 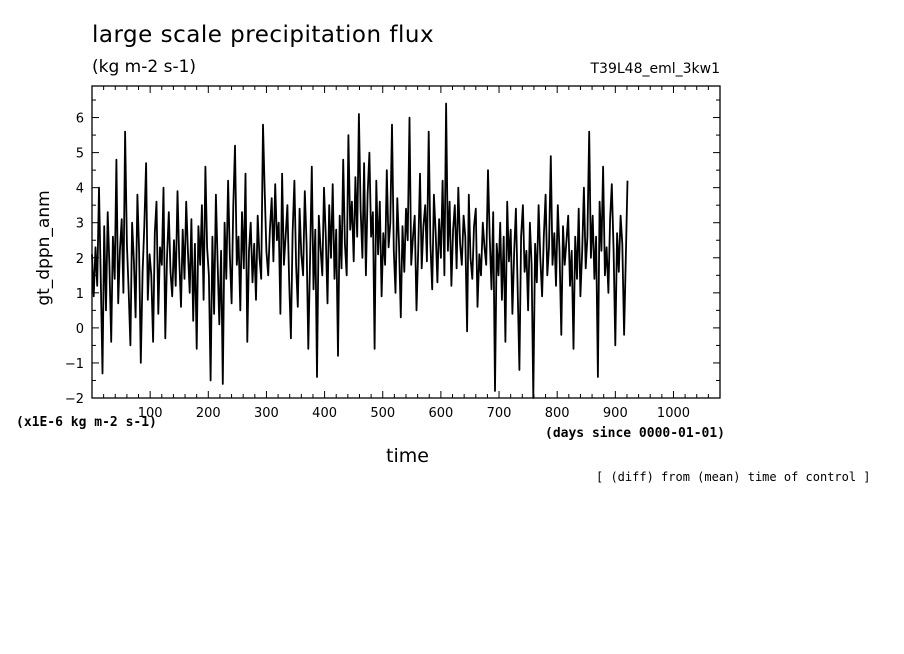 What do you see at coordinates (673, 413) in the screenshot?
I see `x-tick-label: 1000` at bounding box center [673, 413].